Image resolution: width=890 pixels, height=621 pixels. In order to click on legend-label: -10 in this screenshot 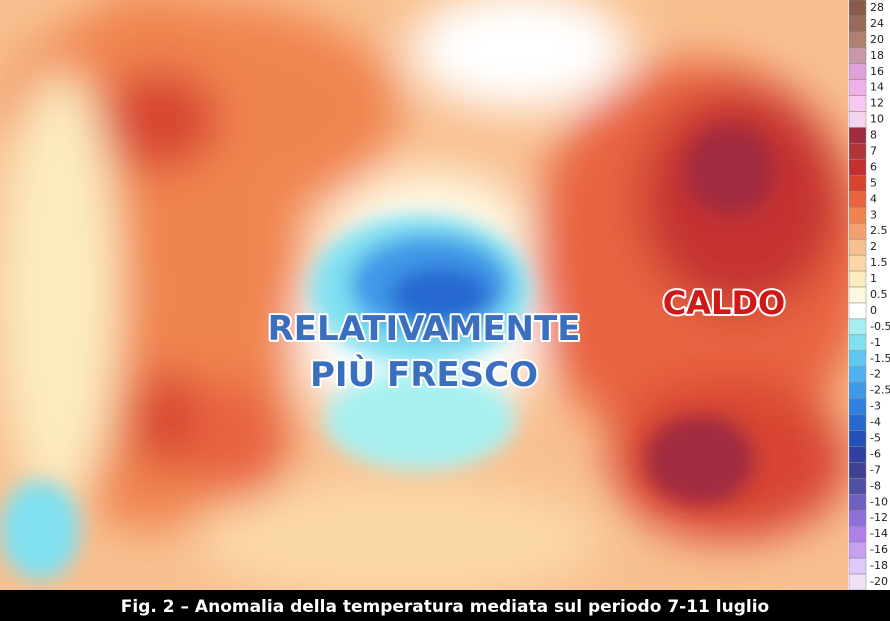, I will do `click(879, 501)`.